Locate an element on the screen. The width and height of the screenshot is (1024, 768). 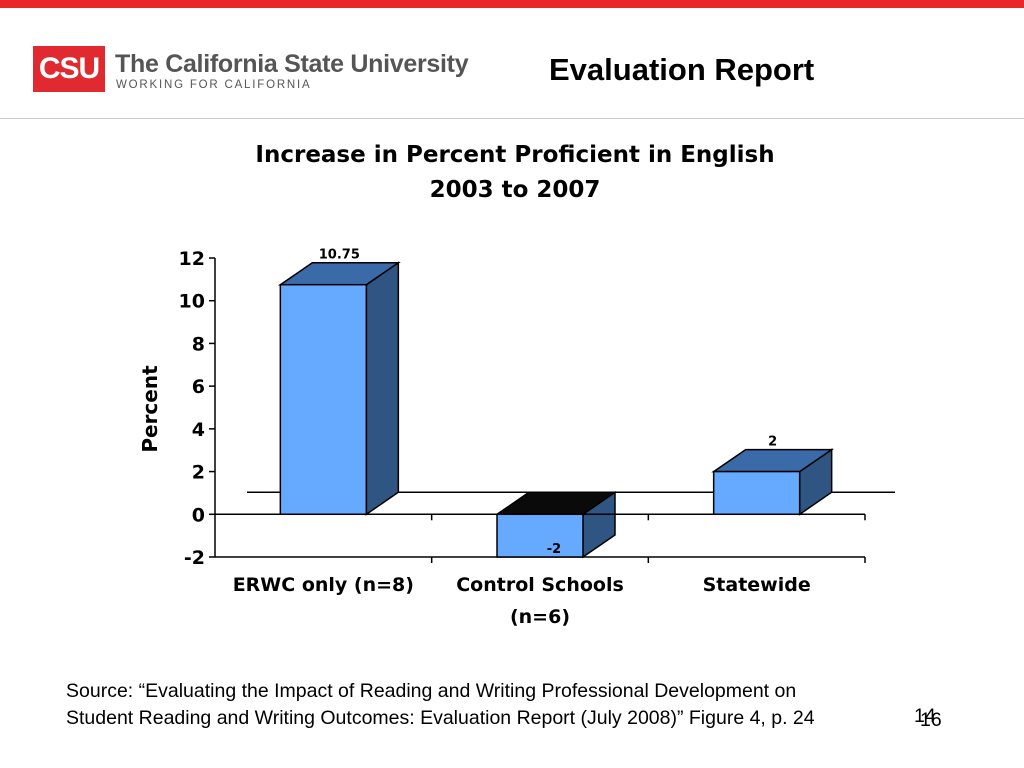
csu-logo-tagline: WORKING FOR CALIFORNIA is located at coordinates (214, 85).